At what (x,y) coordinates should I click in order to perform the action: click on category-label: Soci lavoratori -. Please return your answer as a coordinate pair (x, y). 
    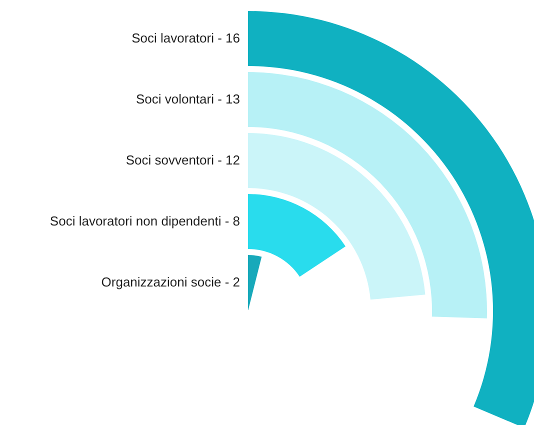
    Looking at the image, I should click on (177, 38).